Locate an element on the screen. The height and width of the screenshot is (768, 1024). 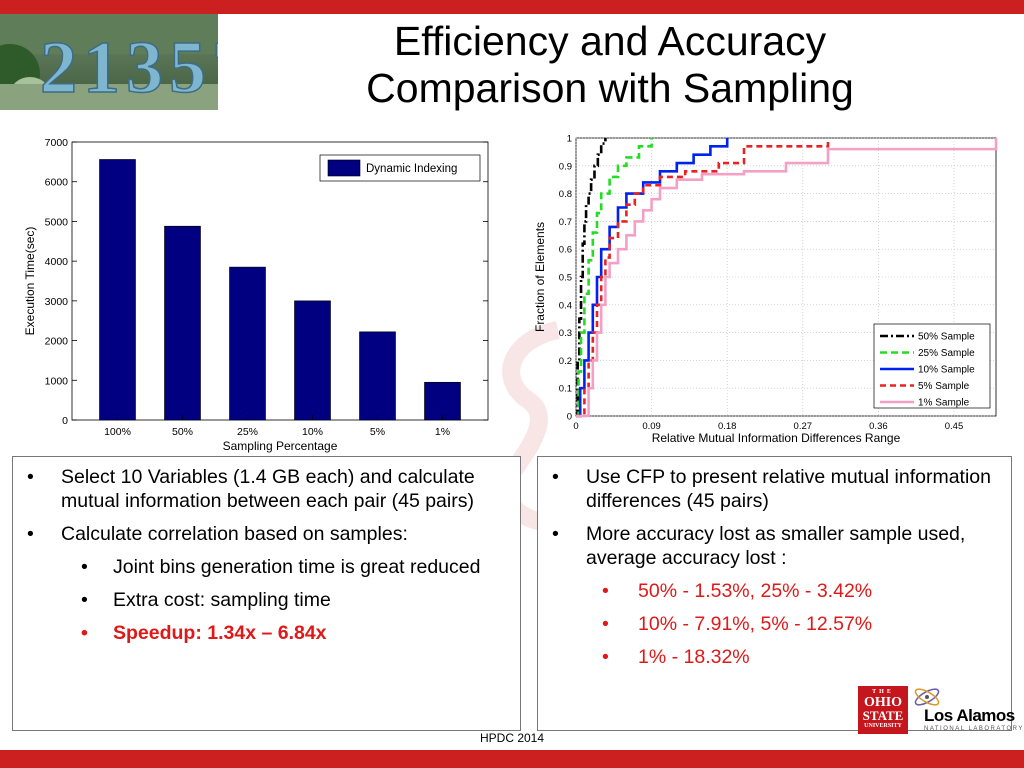
header-photo: 21357 is located at coordinates (109, 62).